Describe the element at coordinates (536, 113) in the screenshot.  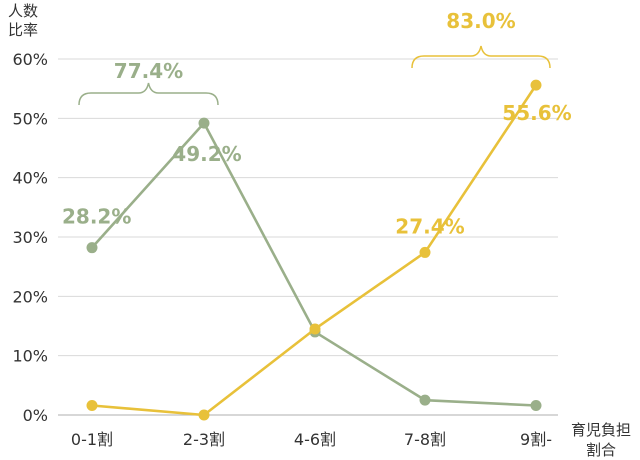
I see `data-label: 55.6%` at that location.